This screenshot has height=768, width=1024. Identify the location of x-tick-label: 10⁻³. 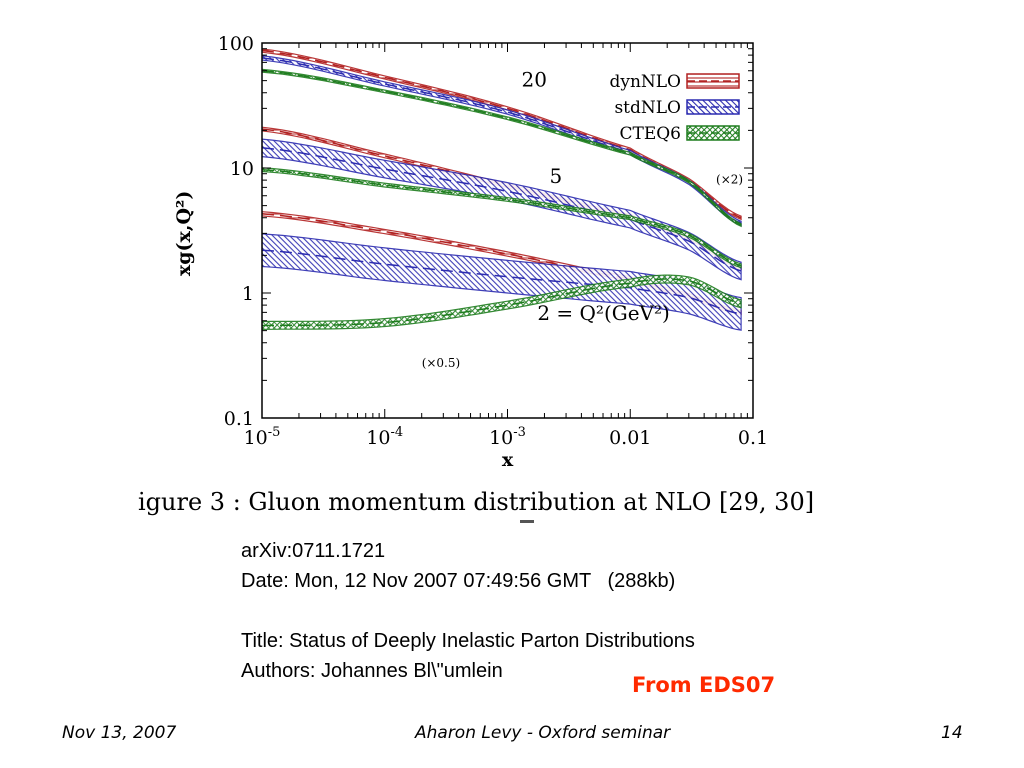
(507, 437).